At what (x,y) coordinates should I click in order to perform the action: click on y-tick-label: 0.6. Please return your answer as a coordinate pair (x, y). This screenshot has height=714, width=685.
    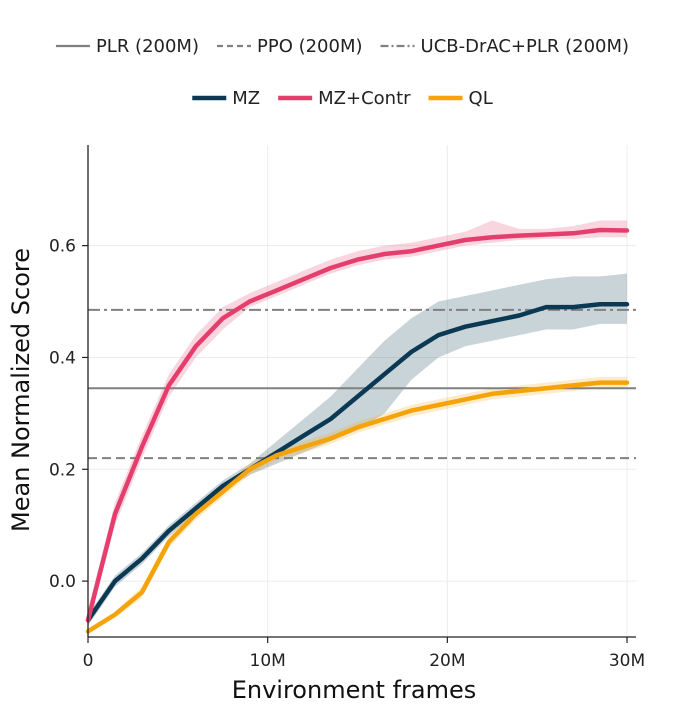
    Looking at the image, I should click on (62, 247).